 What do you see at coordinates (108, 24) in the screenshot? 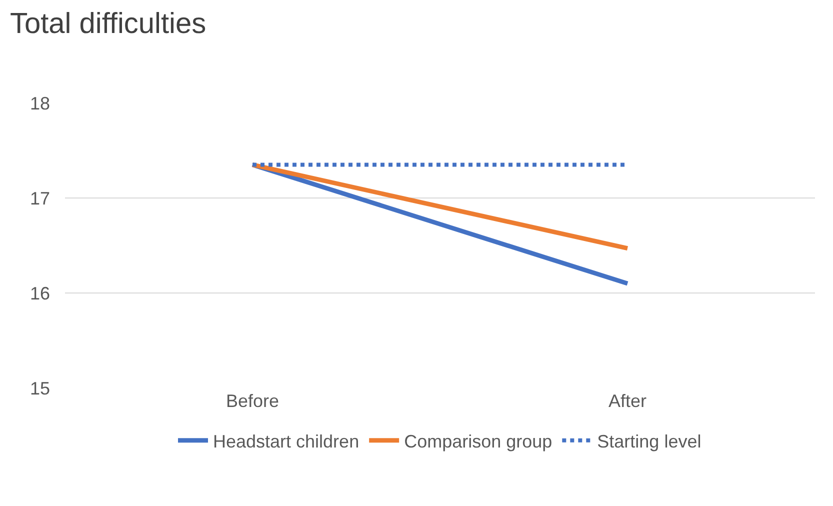
I see `chart-title: Total difficulties` at bounding box center [108, 24].